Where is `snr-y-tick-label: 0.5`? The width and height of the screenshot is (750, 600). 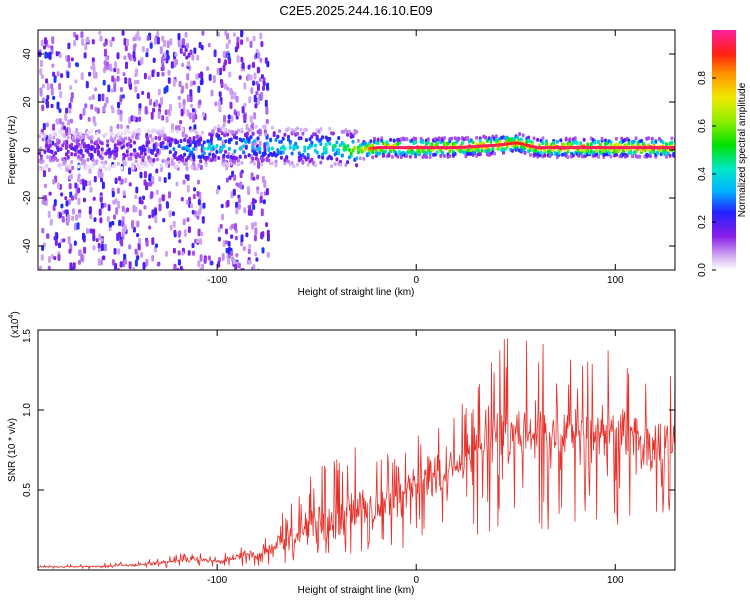
snr-y-tick-label: 0.5 is located at coordinates (27, 490).